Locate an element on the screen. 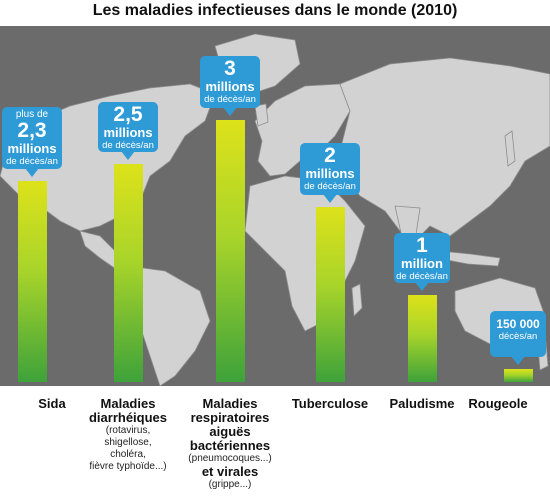  category-name: Sida is located at coordinates (52, 403).